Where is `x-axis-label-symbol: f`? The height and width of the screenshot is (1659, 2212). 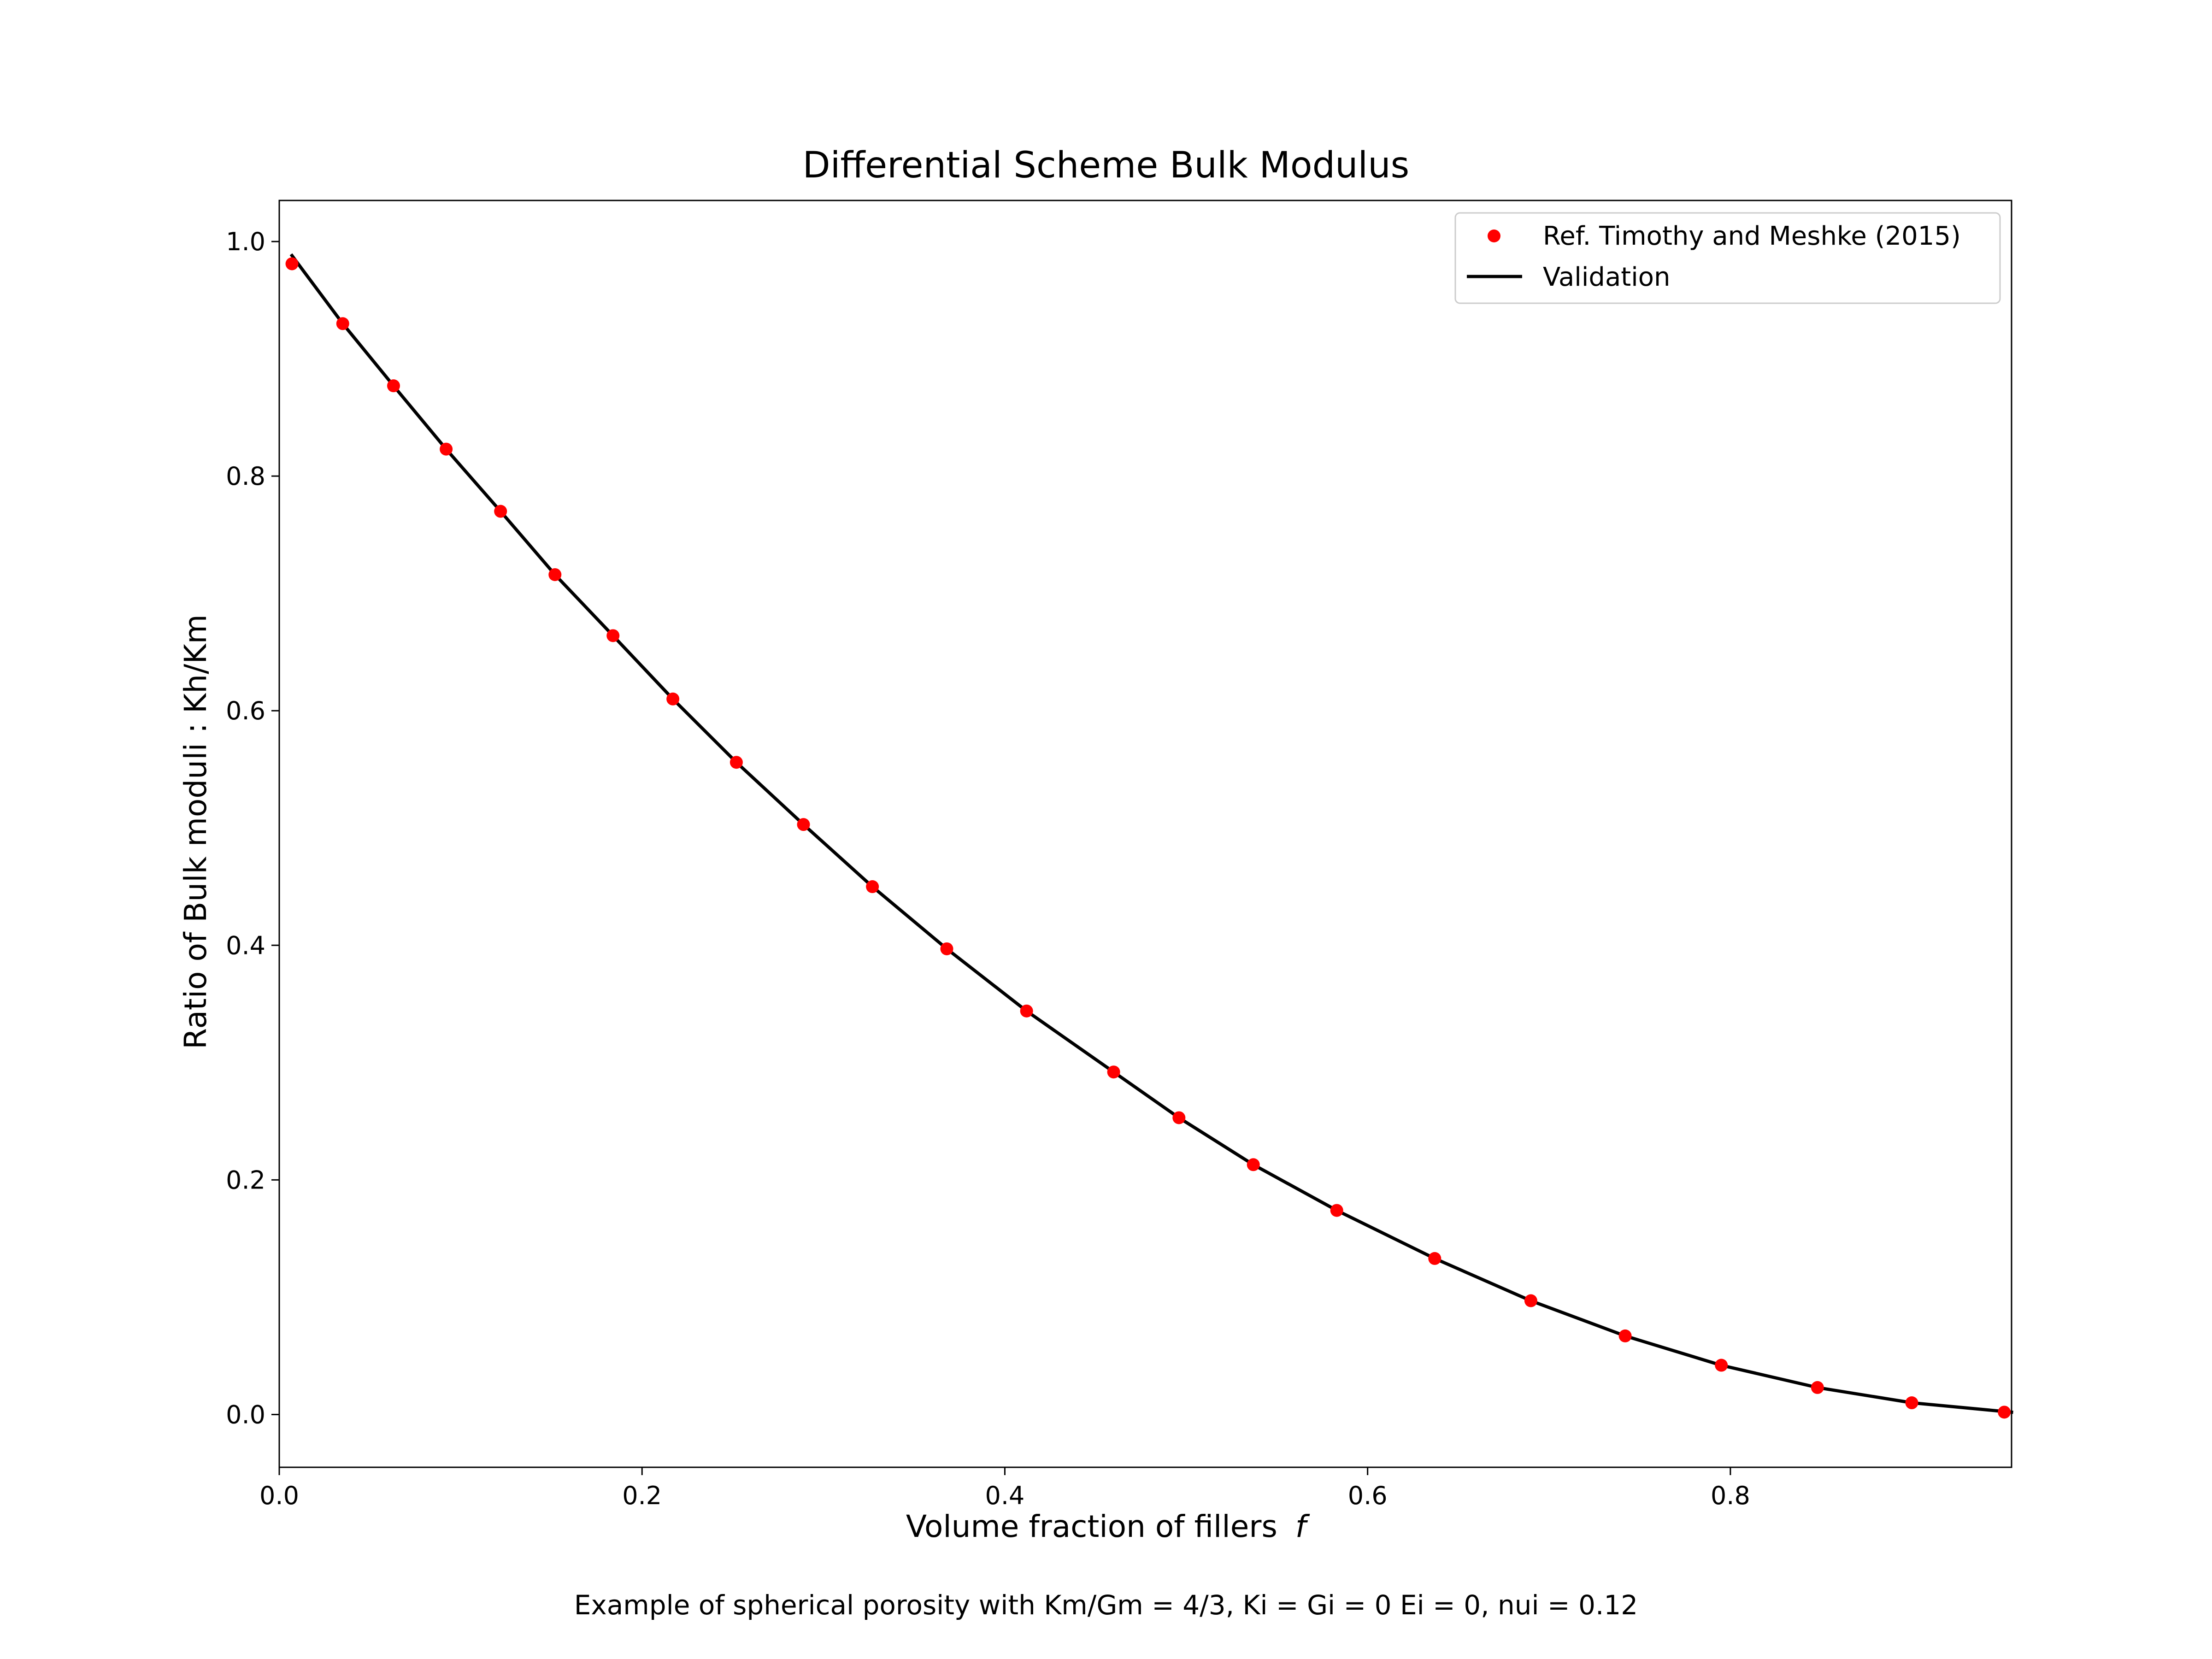
x-axis-label-symbol: f is located at coordinates (1302, 1526).